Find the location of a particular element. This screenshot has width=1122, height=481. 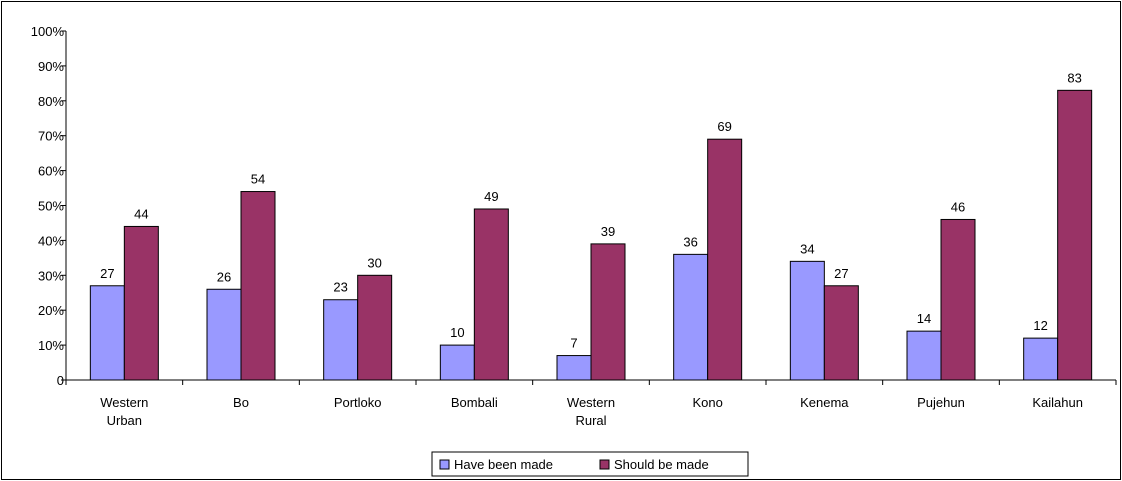

data-label: 46 is located at coordinates (958, 206).